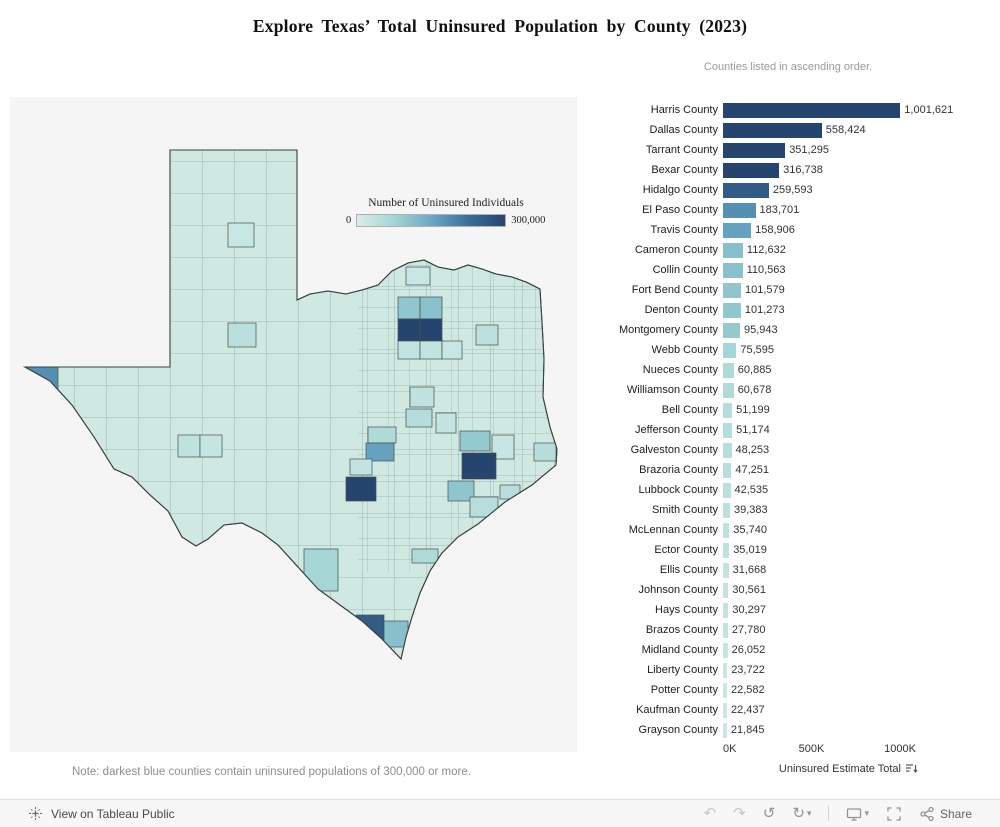  I want to click on device-layout-icon, so click(854, 814).